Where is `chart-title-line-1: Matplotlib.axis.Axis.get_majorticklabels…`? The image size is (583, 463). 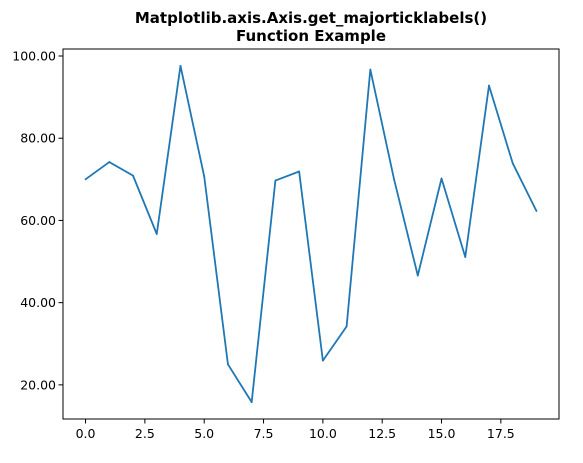
chart-title-line-1: Matplotlib.axis.Axis.get_majorticklabels… is located at coordinates (311, 18).